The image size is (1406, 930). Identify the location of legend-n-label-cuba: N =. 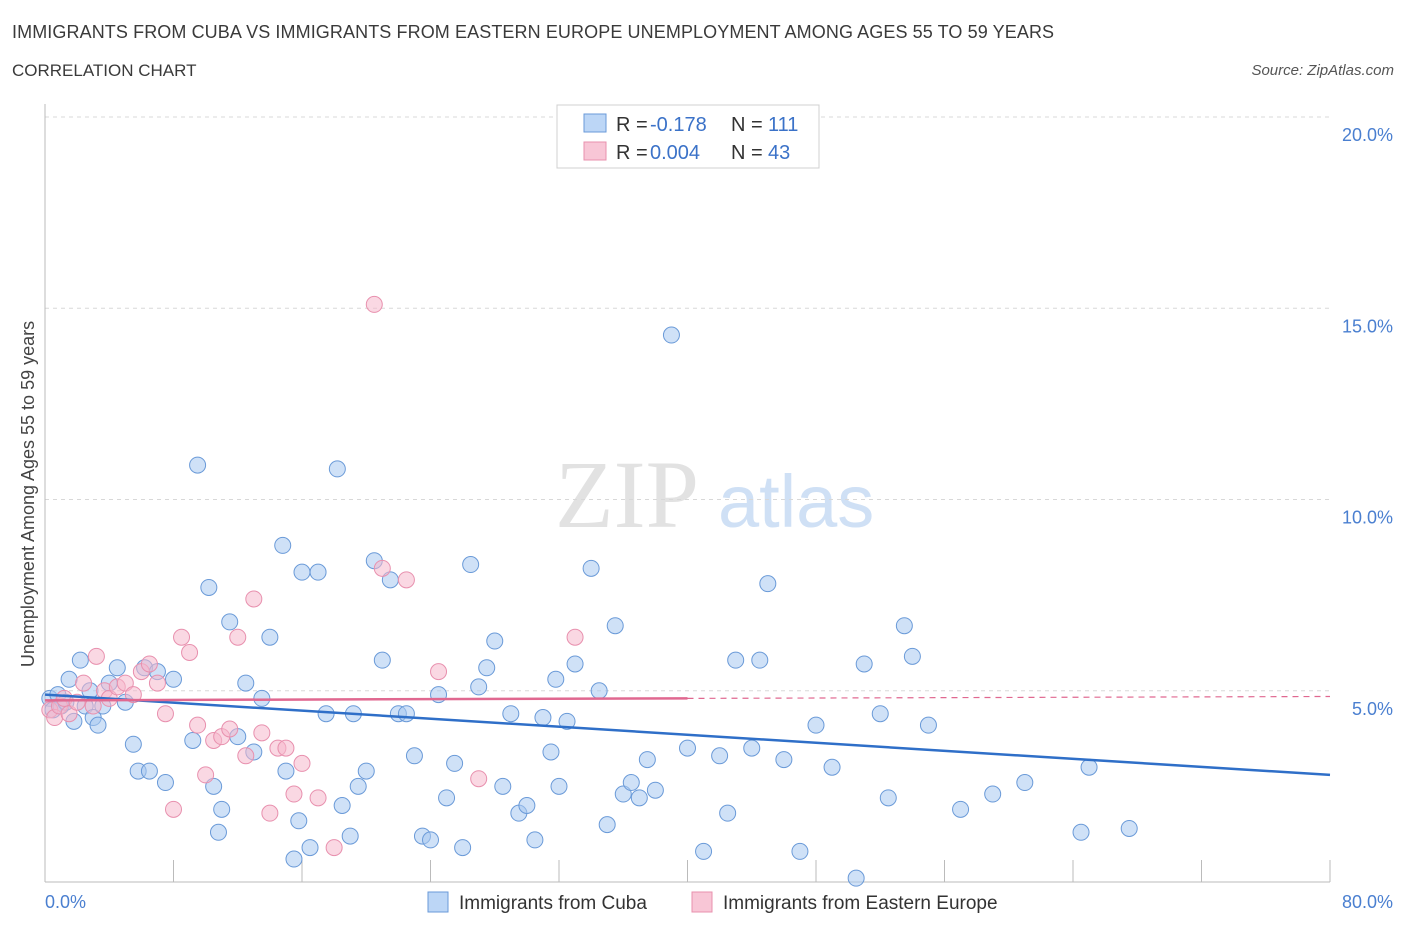
(747, 125).